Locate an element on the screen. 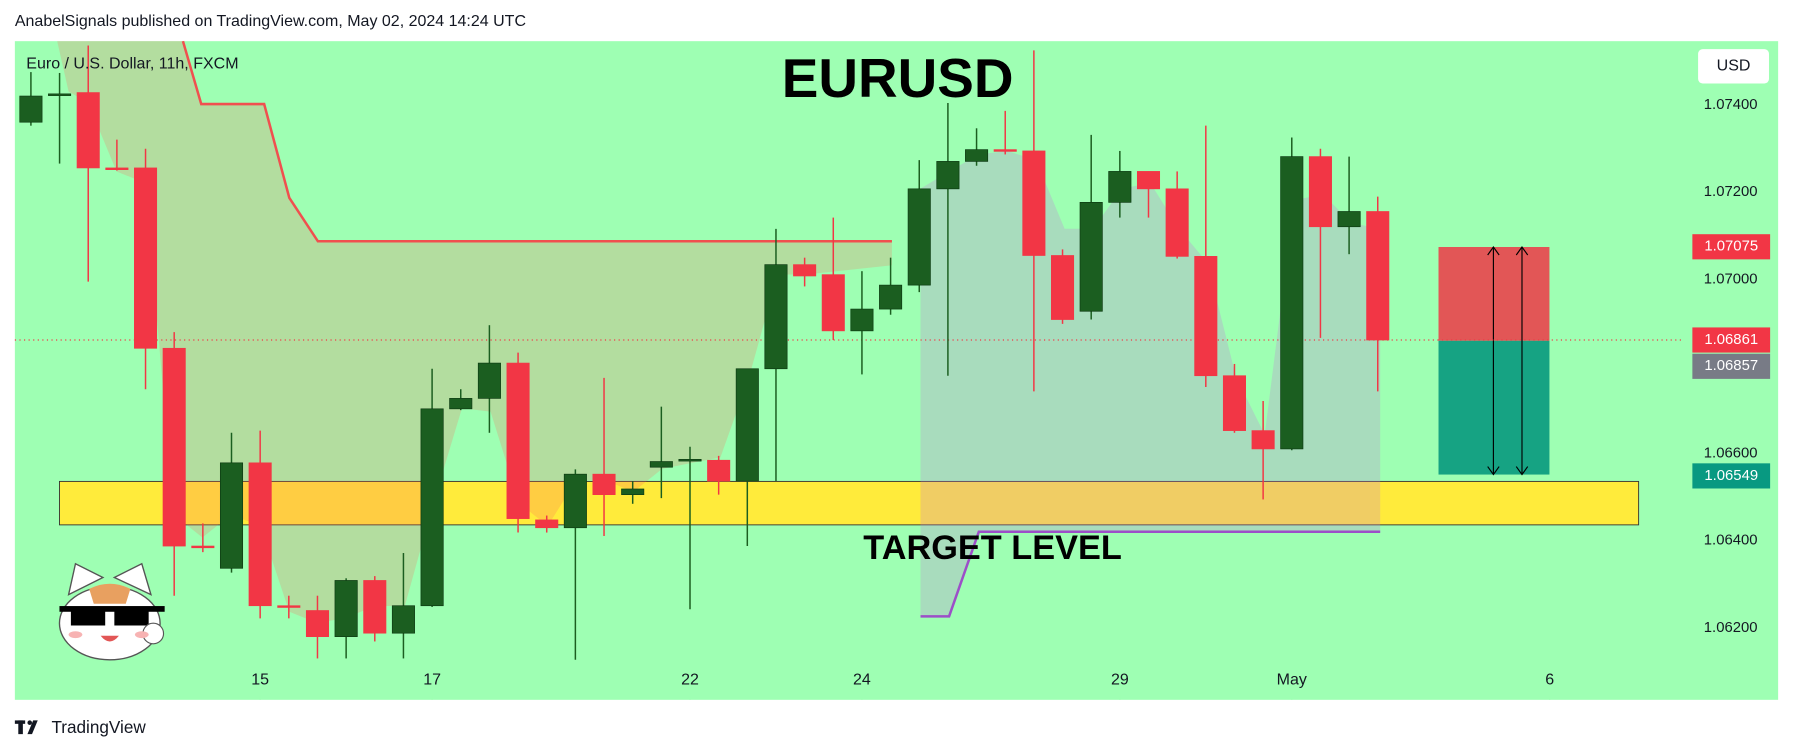 The height and width of the screenshot is (753, 1793). annotation: TARGET LEVEL is located at coordinates (992, 548).